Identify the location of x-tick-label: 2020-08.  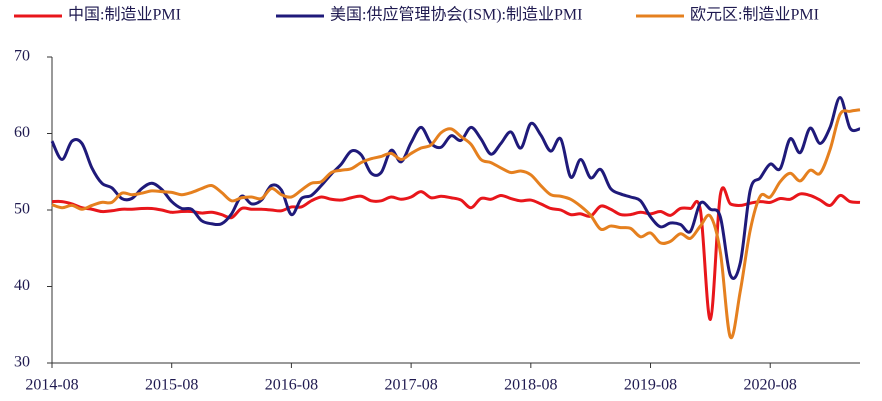
(770, 385).